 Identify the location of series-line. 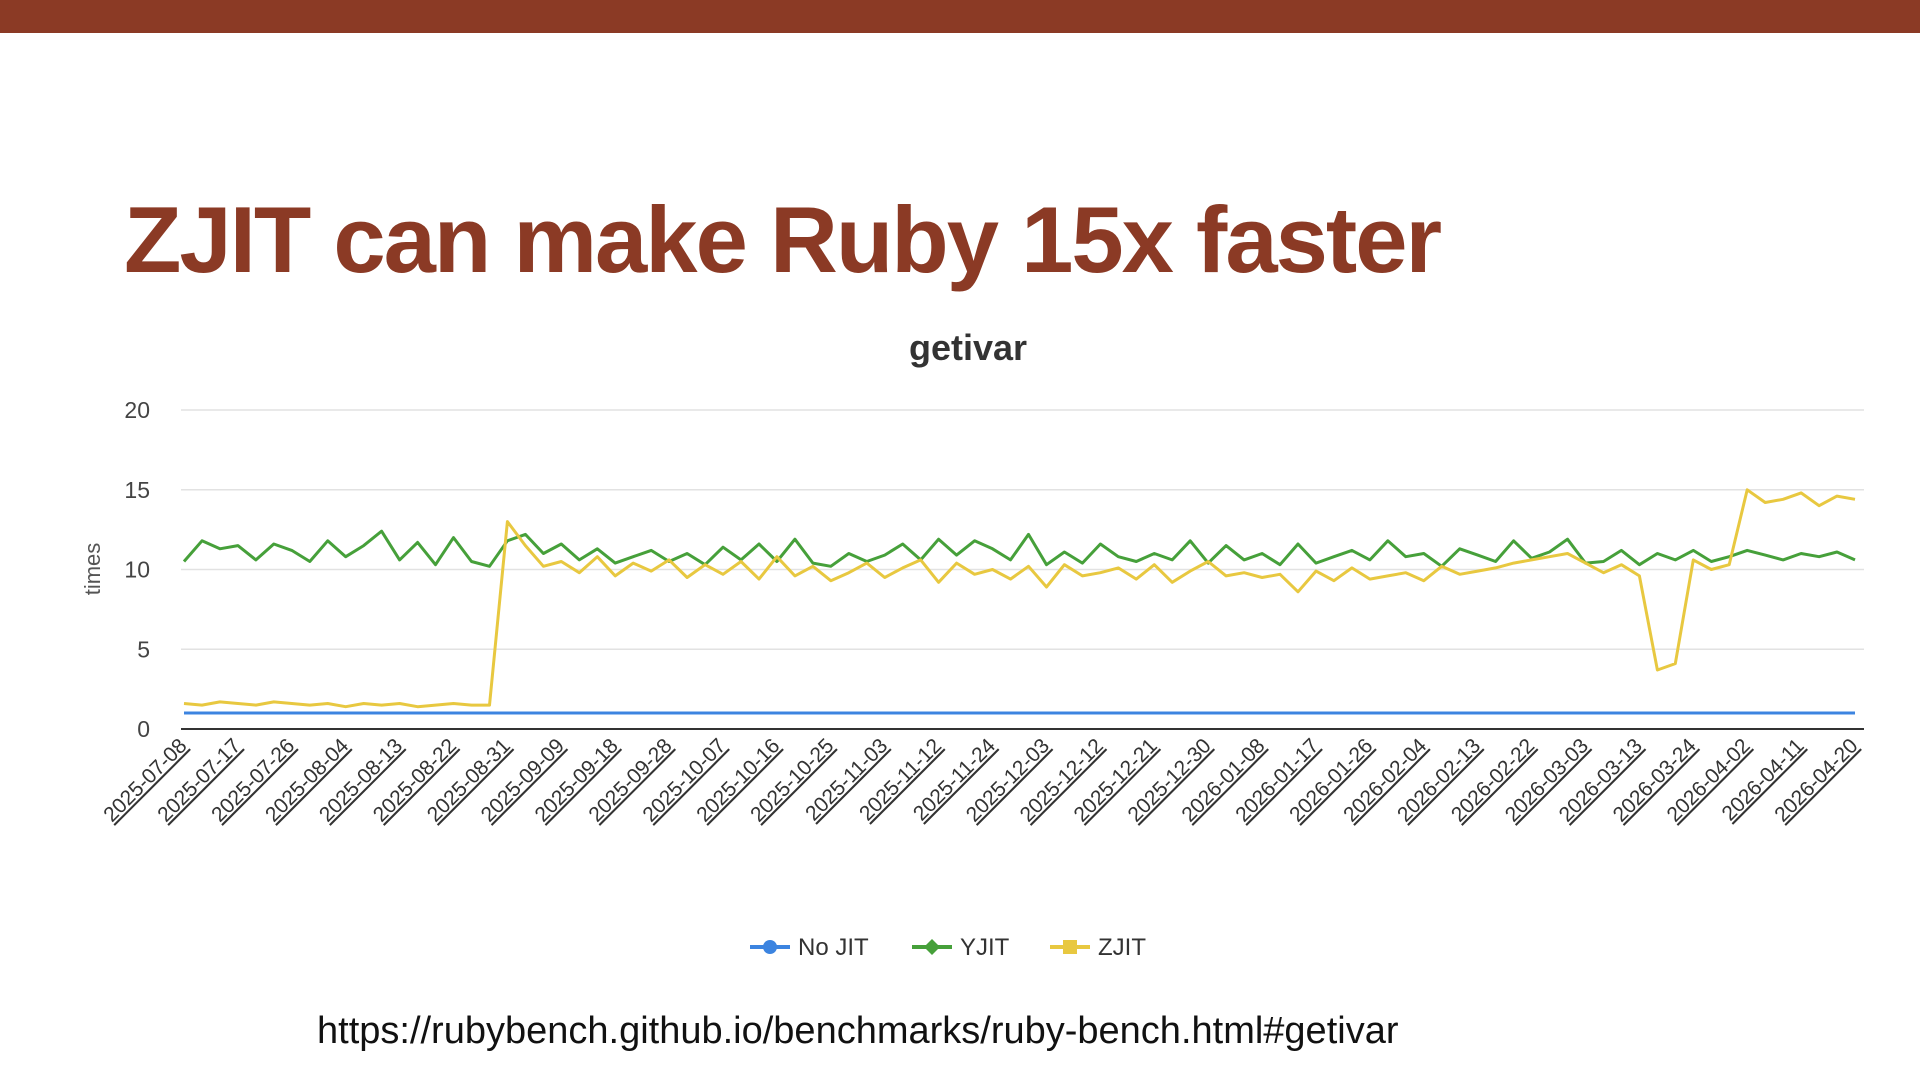
(1019, 548).